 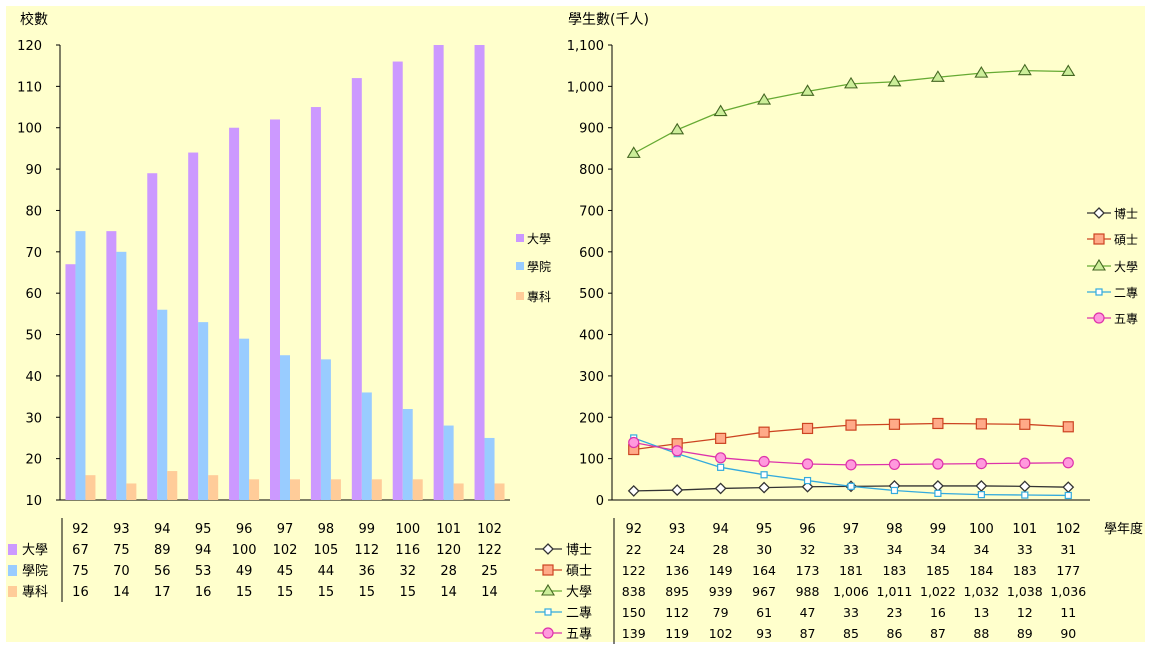 I want to click on left-table-cell: 94, so click(x=203, y=550).